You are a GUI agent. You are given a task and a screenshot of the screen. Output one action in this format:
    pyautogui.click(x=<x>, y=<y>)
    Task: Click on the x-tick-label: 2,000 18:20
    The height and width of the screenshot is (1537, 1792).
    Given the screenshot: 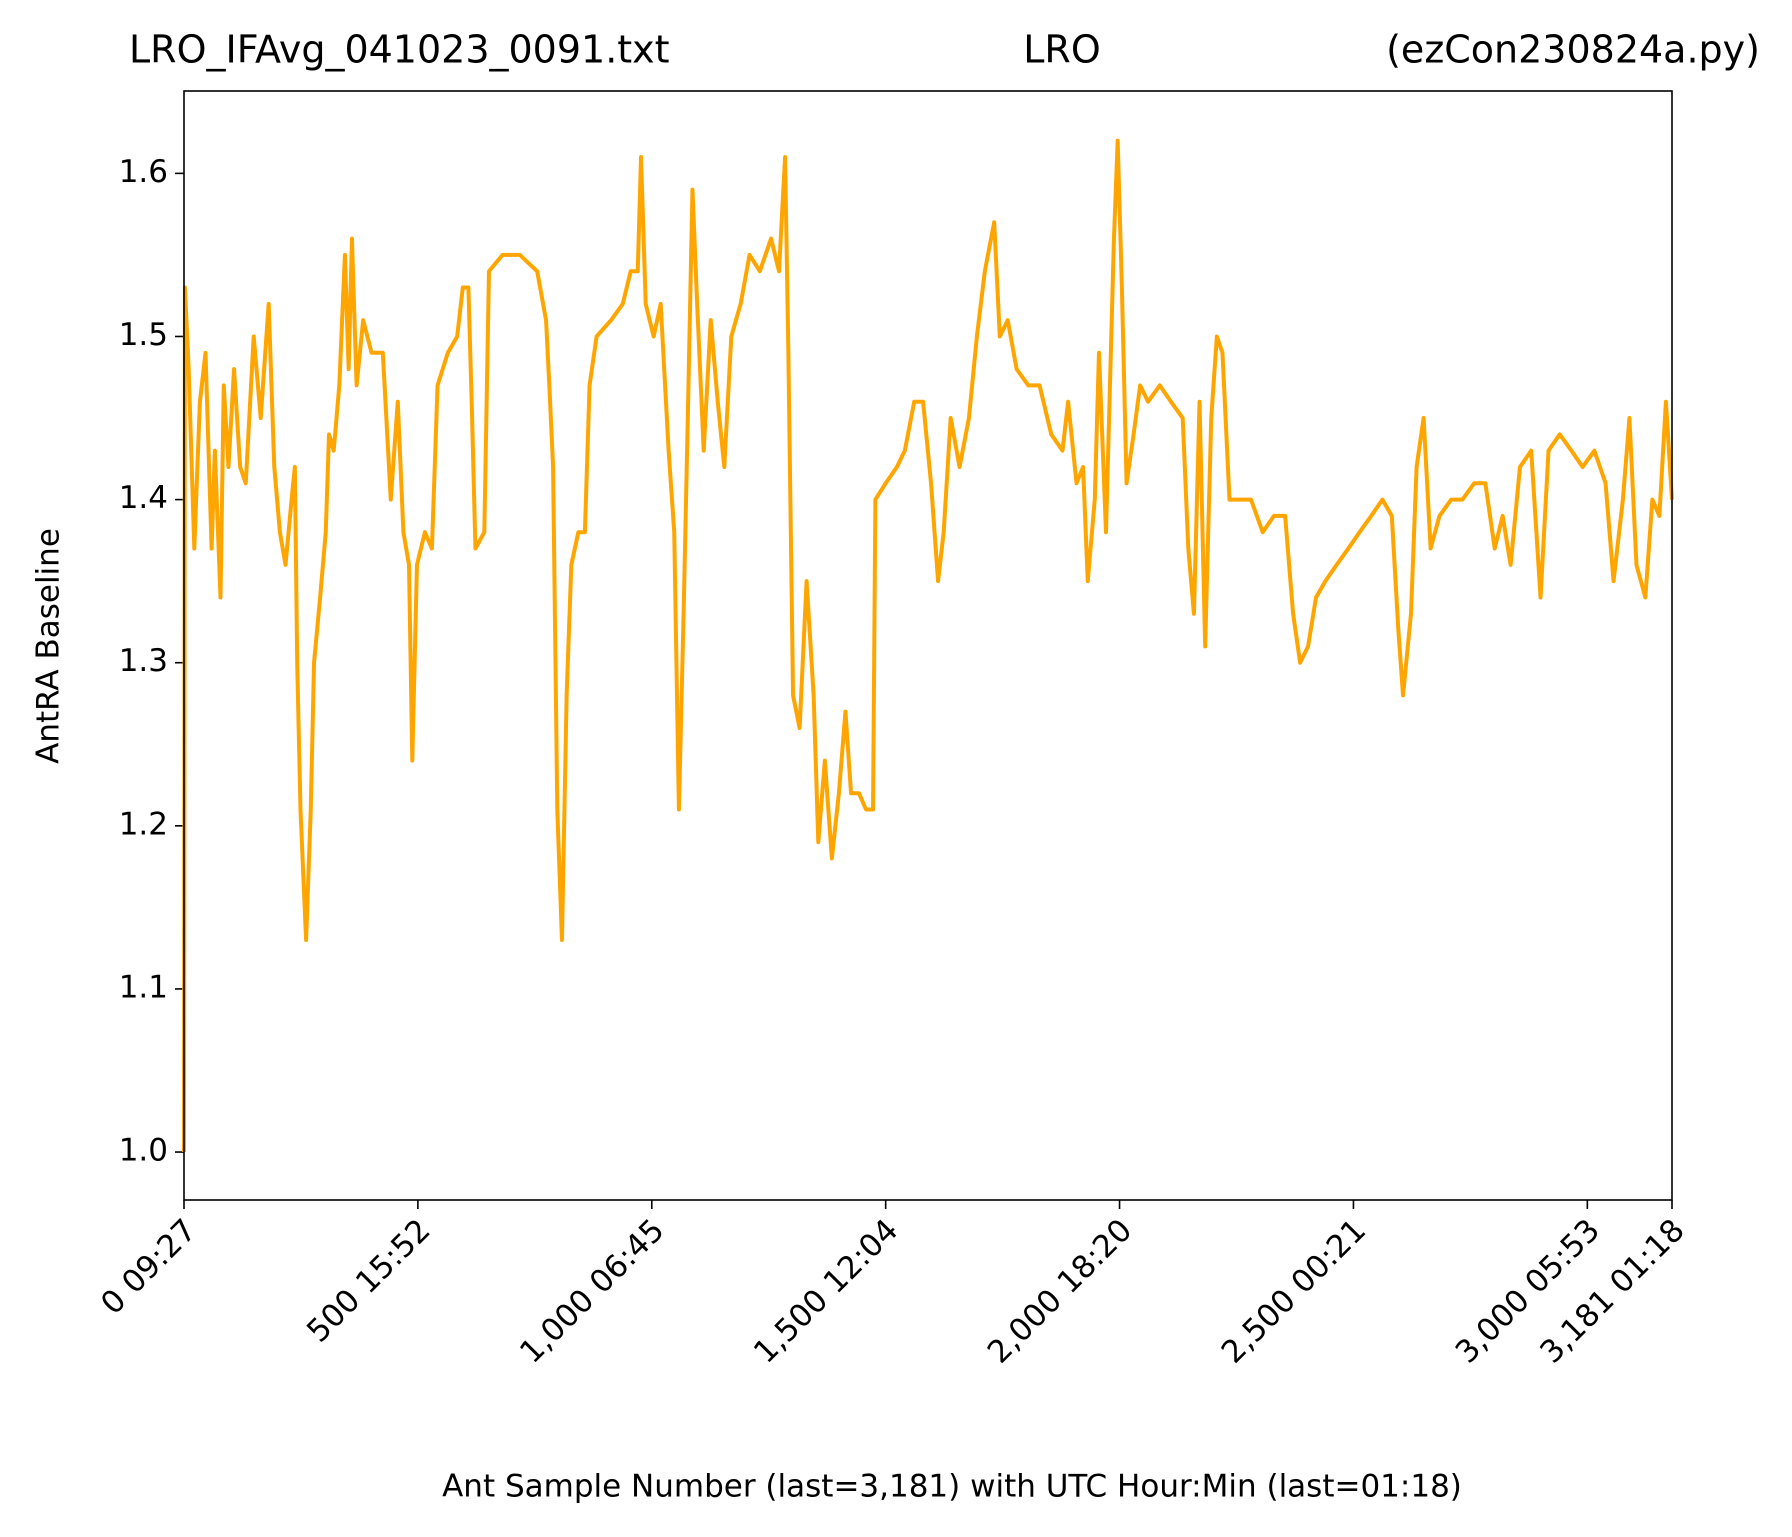 What is the action you would take?
    pyautogui.click(x=1060, y=1291)
    